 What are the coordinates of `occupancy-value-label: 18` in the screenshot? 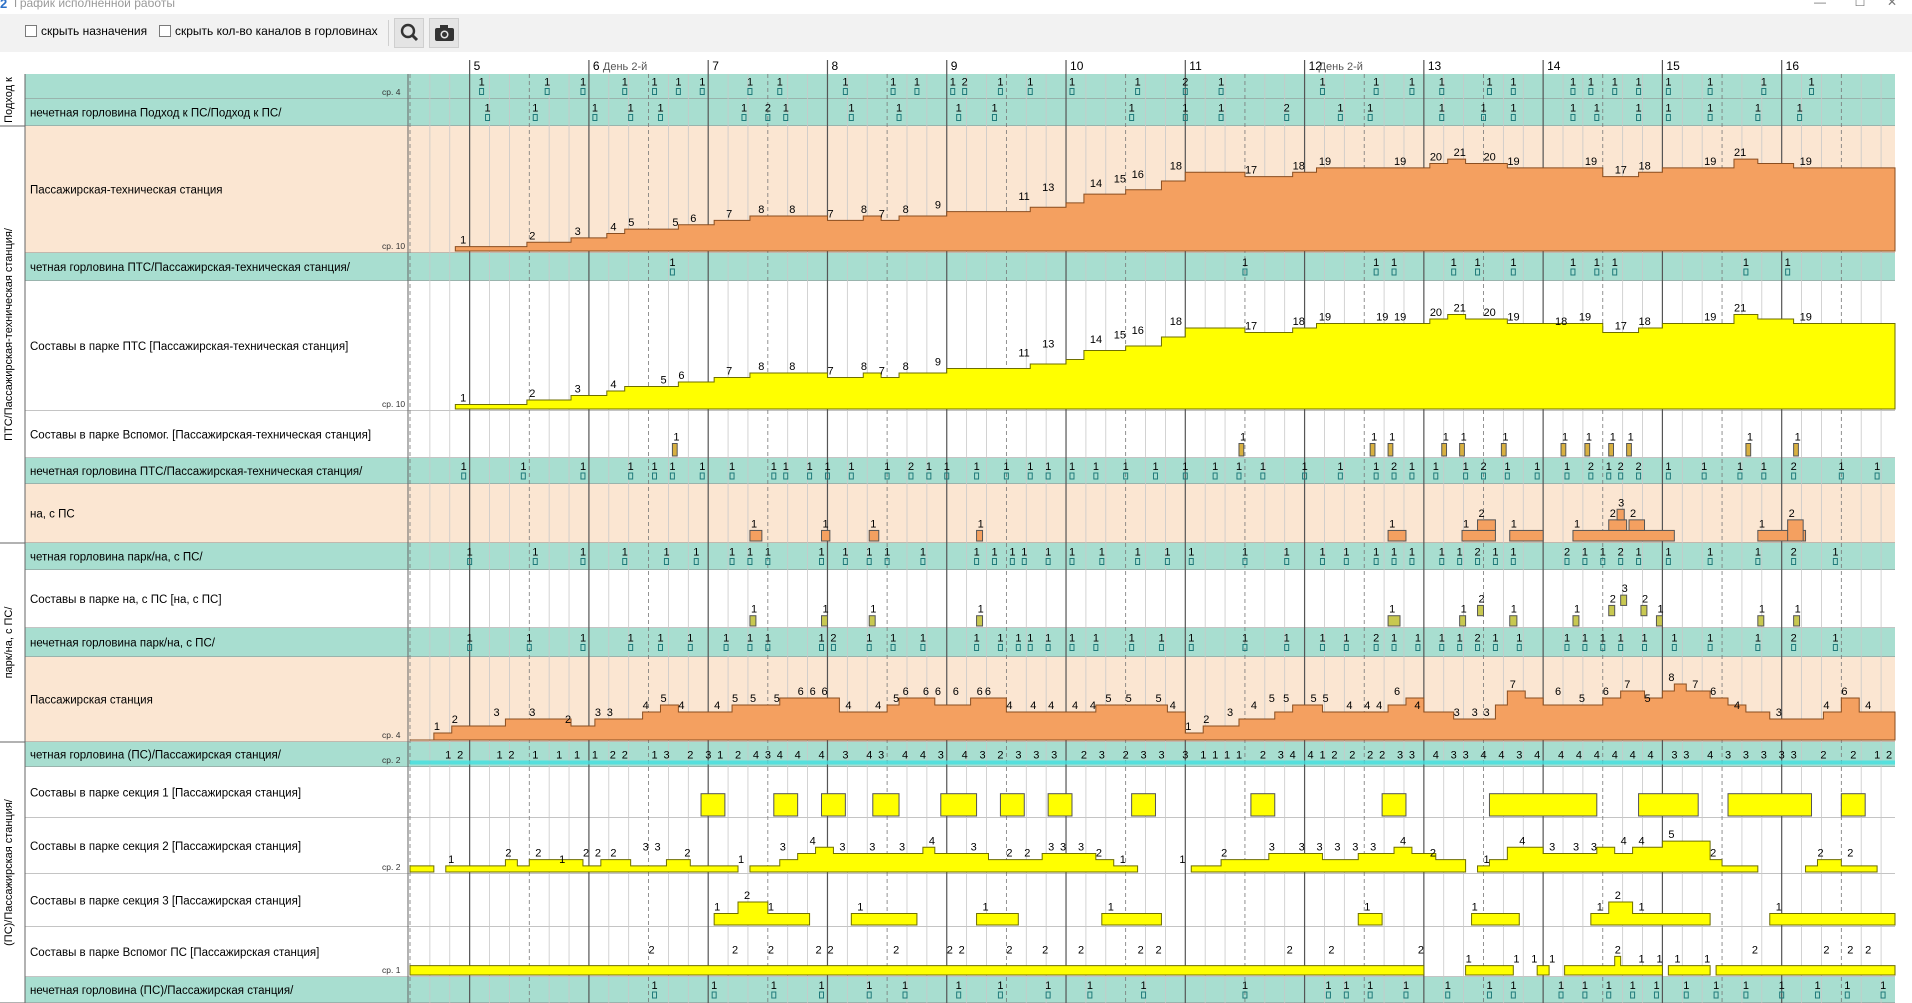 It's located at (1176, 322).